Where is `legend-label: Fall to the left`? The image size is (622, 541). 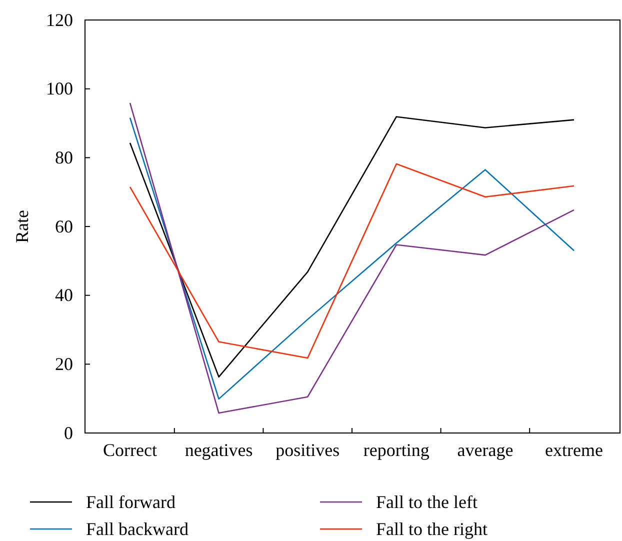
legend-label: Fall to the left is located at coordinates (427, 502).